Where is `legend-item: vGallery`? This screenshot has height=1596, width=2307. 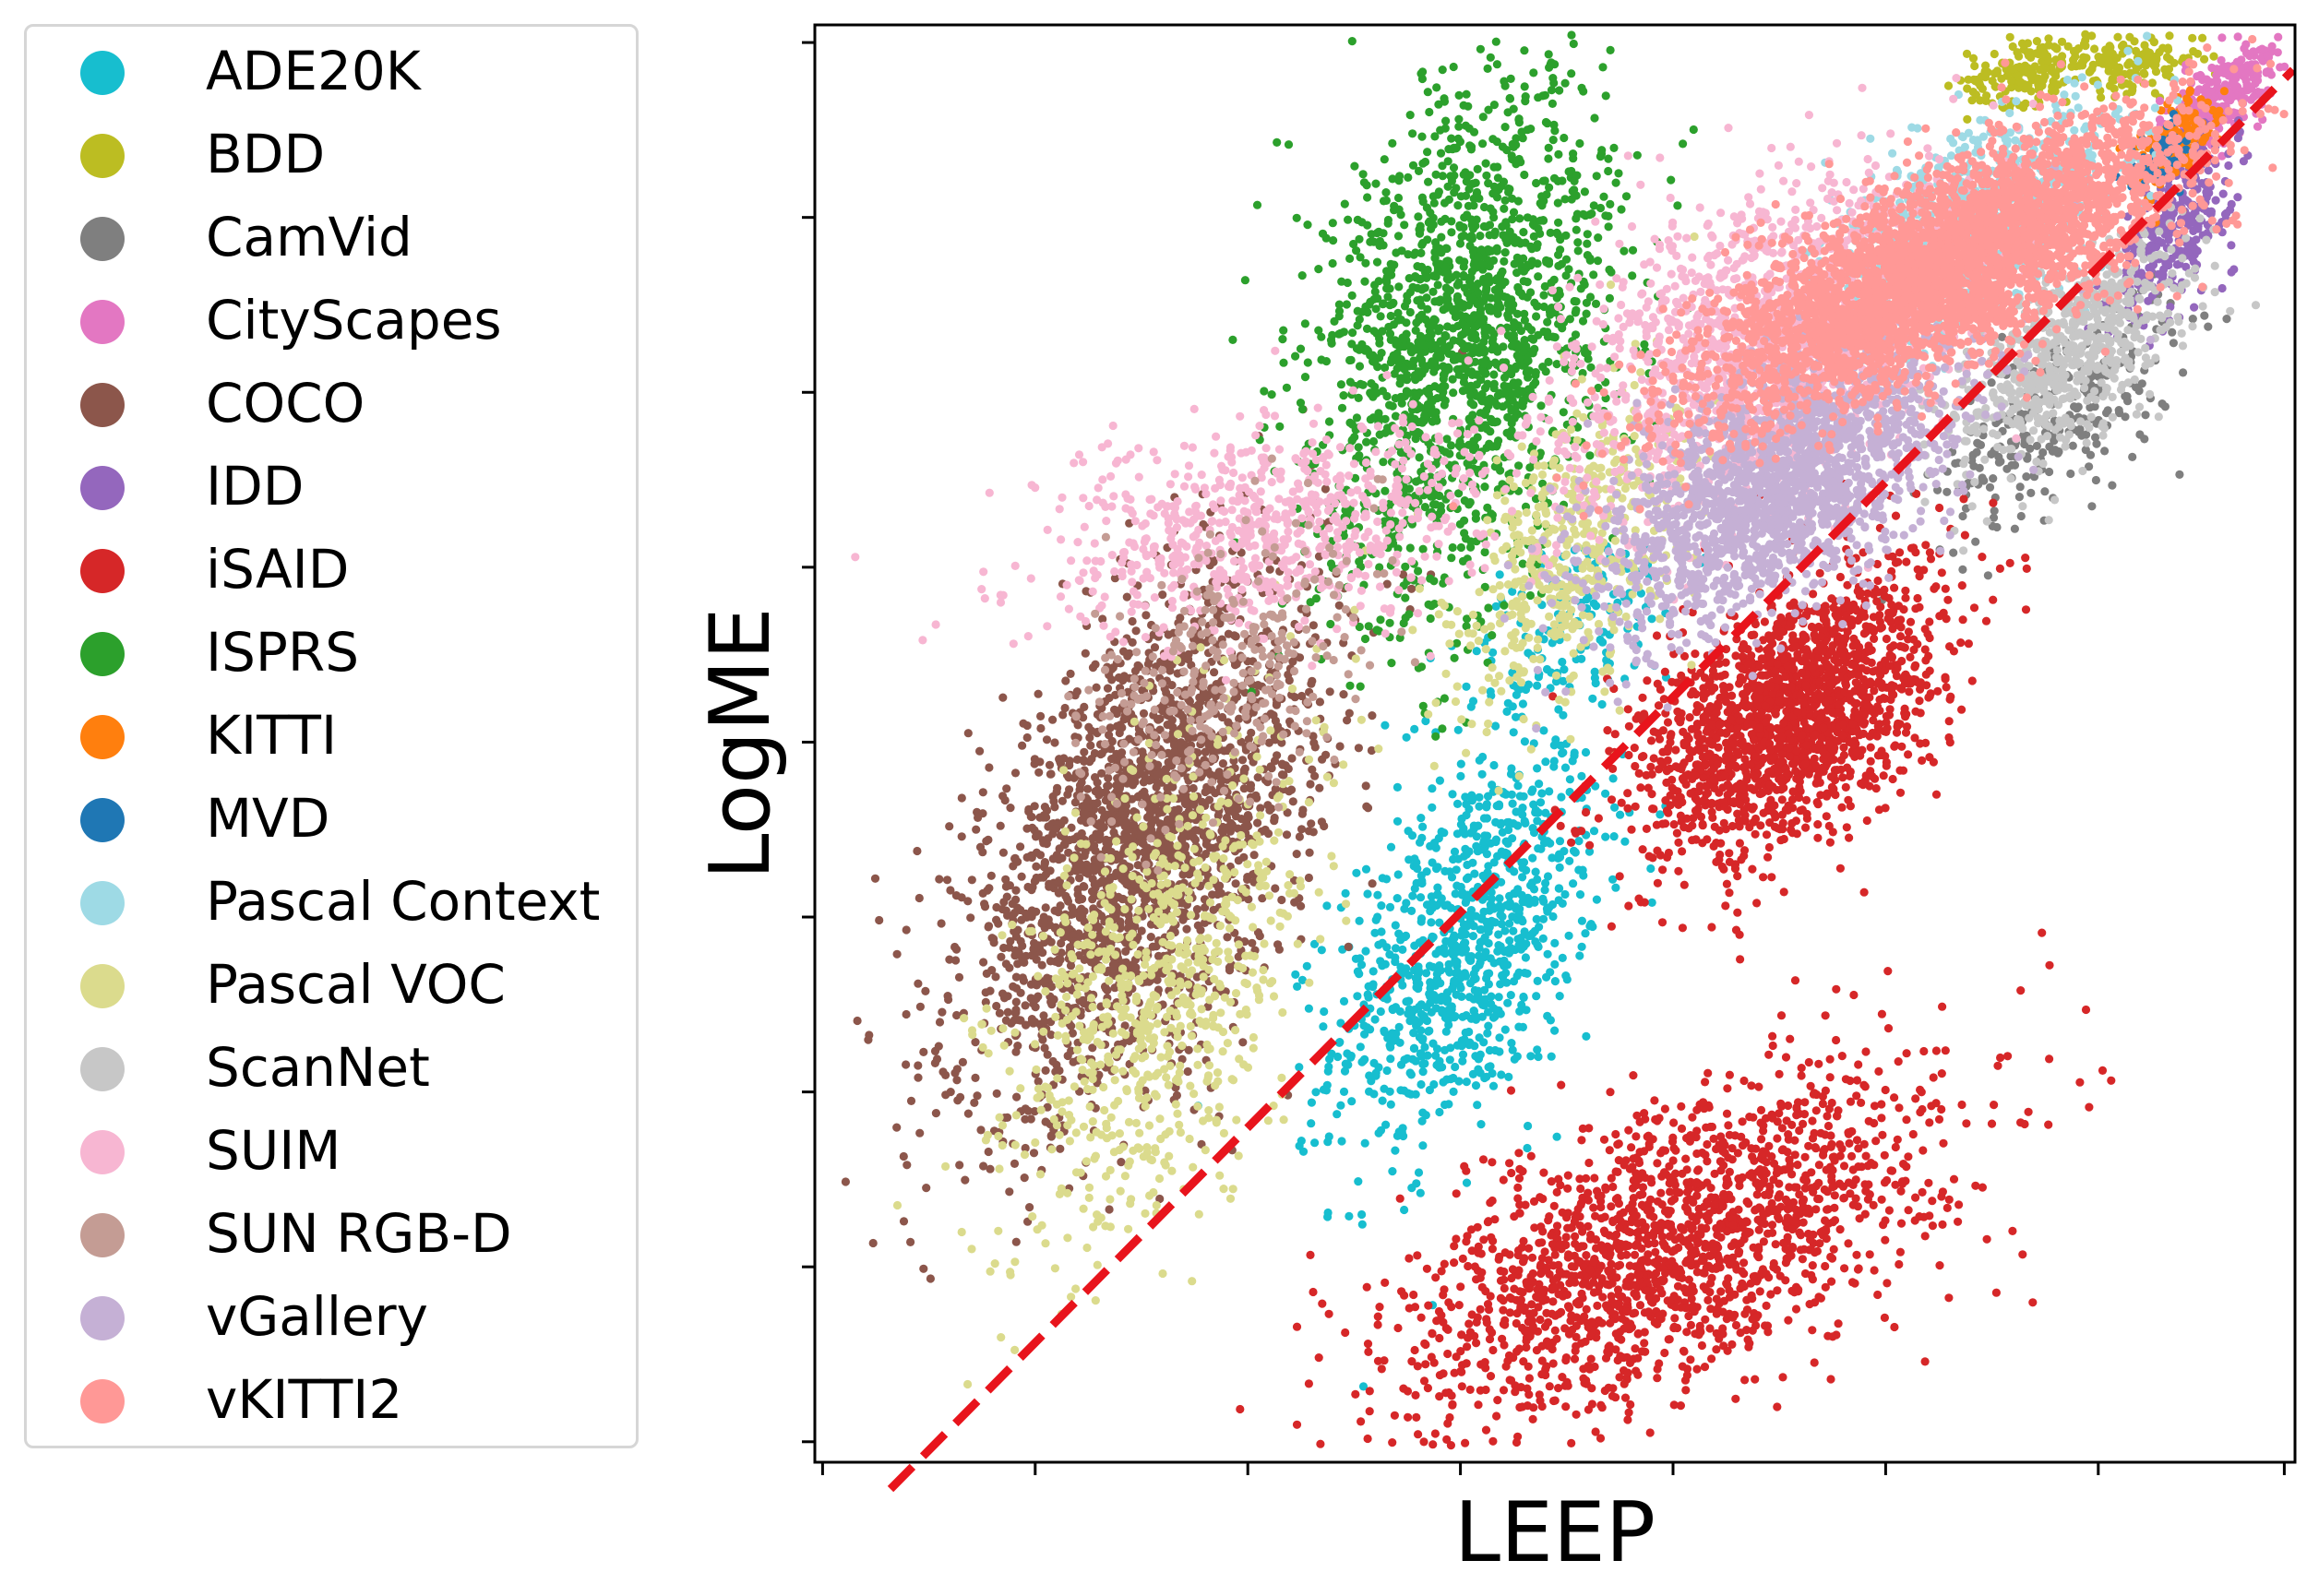 legend-item: vGallery is located at coordinates (331, 1316).